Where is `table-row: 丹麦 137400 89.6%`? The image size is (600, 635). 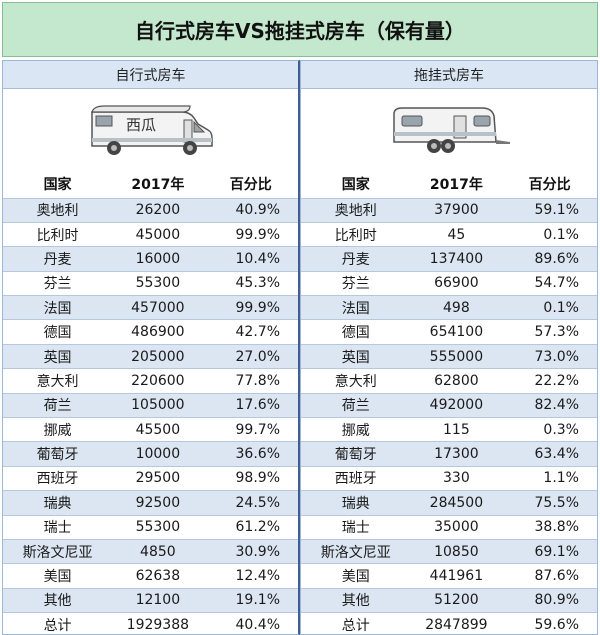 table-row: 丹麦 137400 89.6% is located at coordinates (449, 259).